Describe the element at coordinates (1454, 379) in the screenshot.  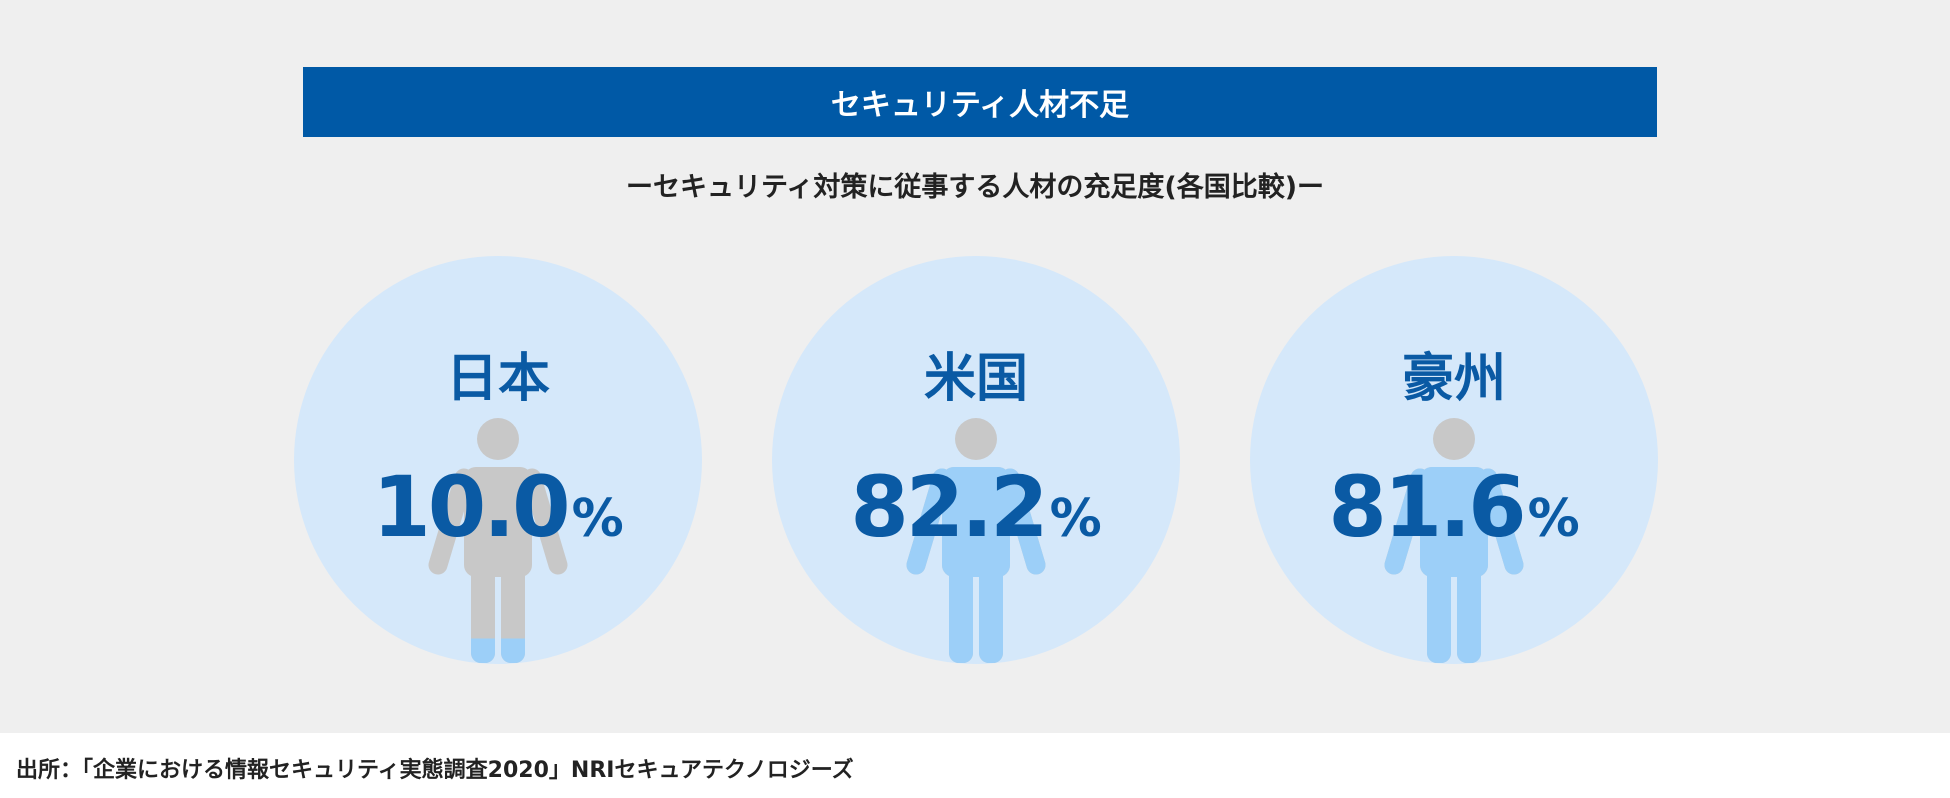
I see `country-label: 豪州` at that location.